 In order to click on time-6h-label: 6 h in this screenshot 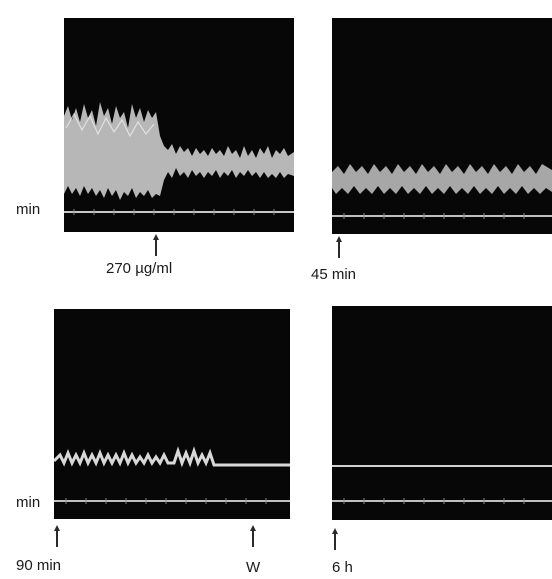, I will do `click(342, 567)`.